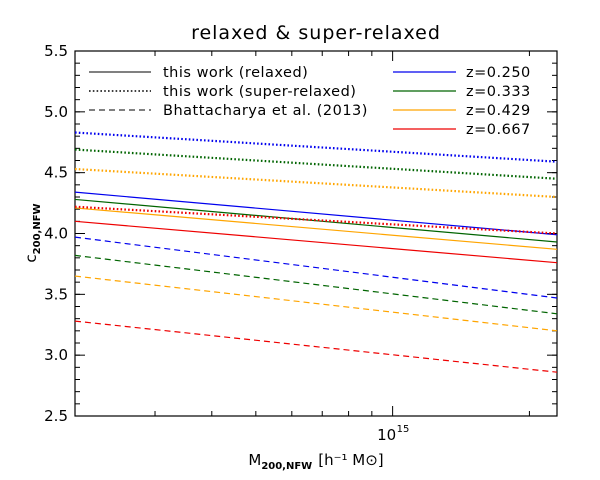  What do you see at coordinates (235, 73) in the screenshot?
I see `legend-style-label: this work (relaxed)` at bounding box center [235, 73].